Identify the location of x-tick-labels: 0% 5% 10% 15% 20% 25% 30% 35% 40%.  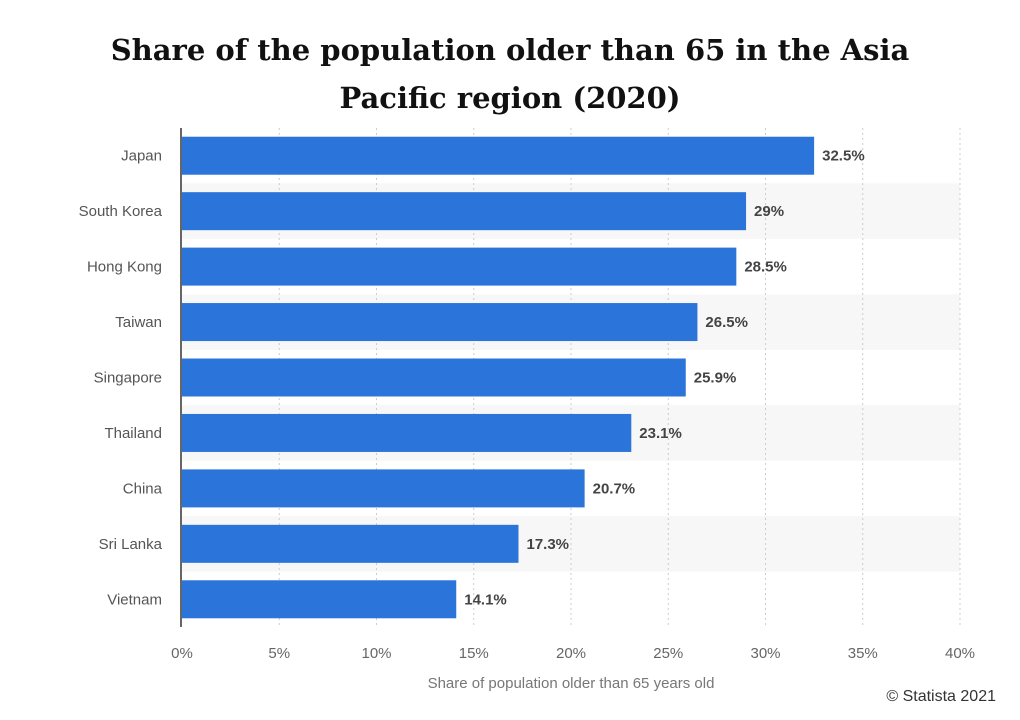
(573, 653).